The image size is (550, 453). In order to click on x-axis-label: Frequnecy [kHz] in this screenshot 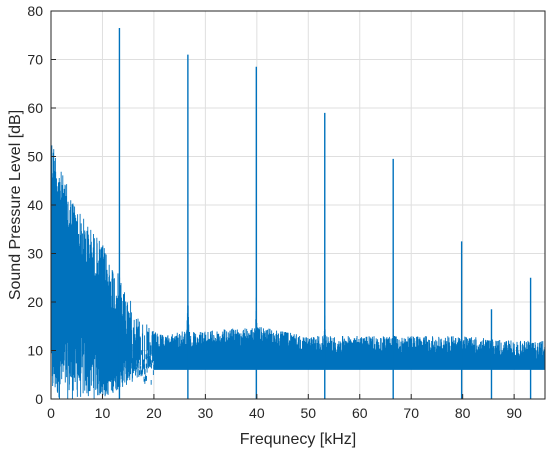, I will do `click(298, 439)`.